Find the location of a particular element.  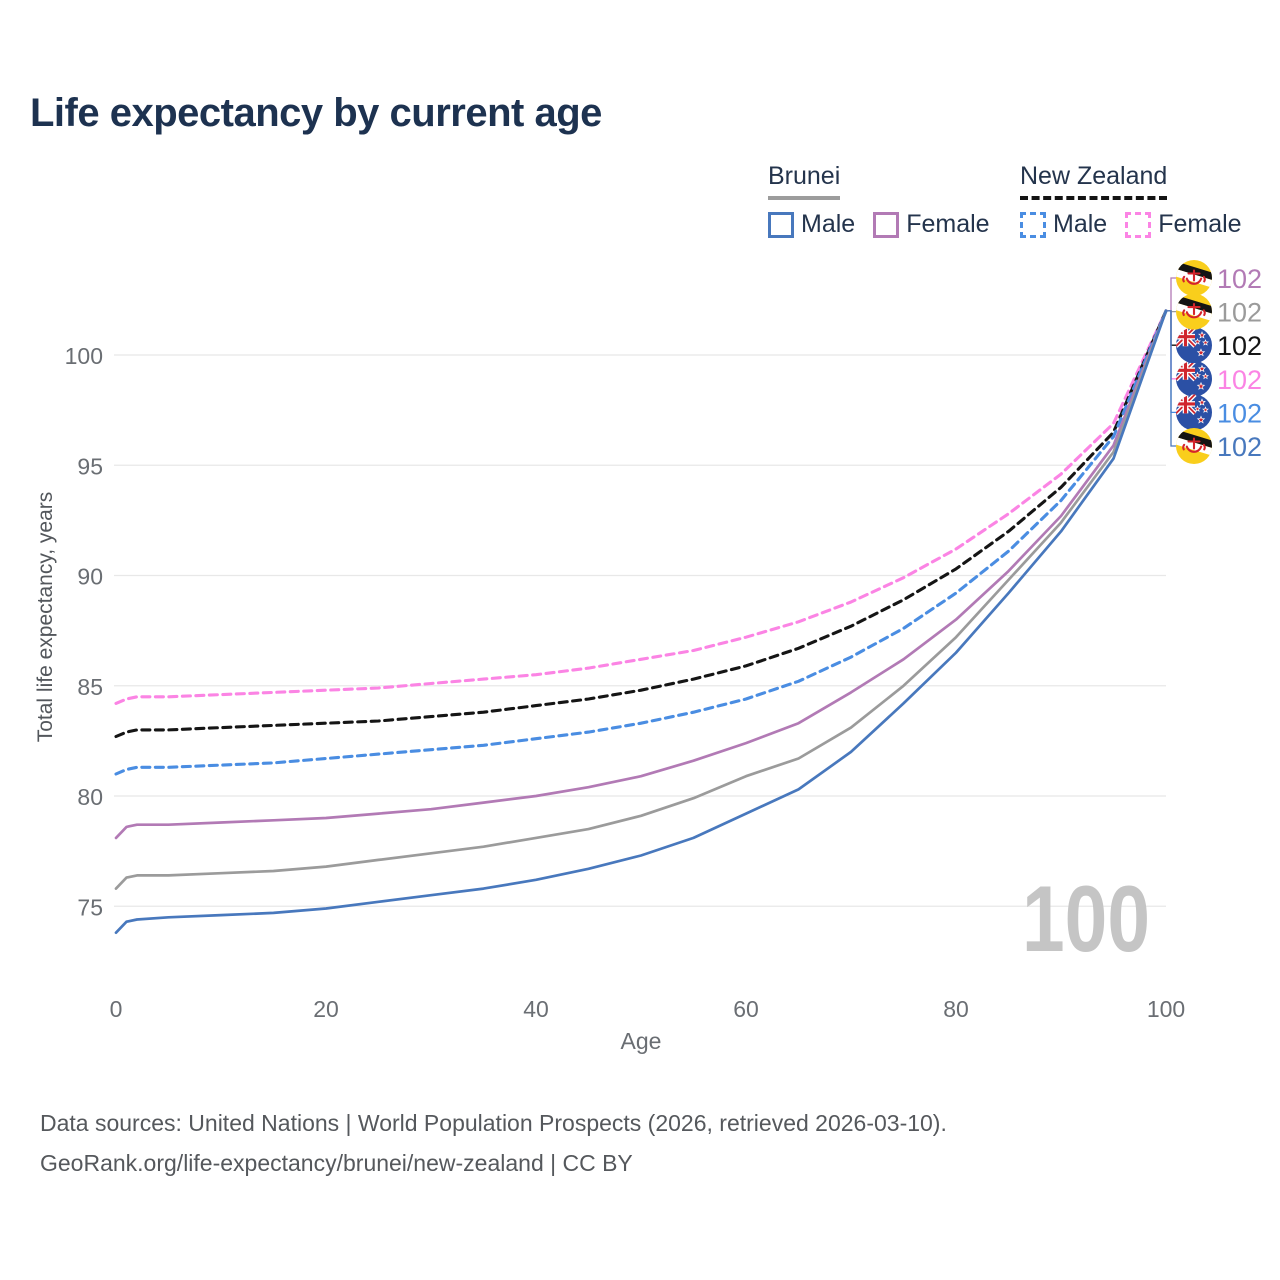

legend-group-brunei: Brunei Male Female is located at coordinates (888, 200).